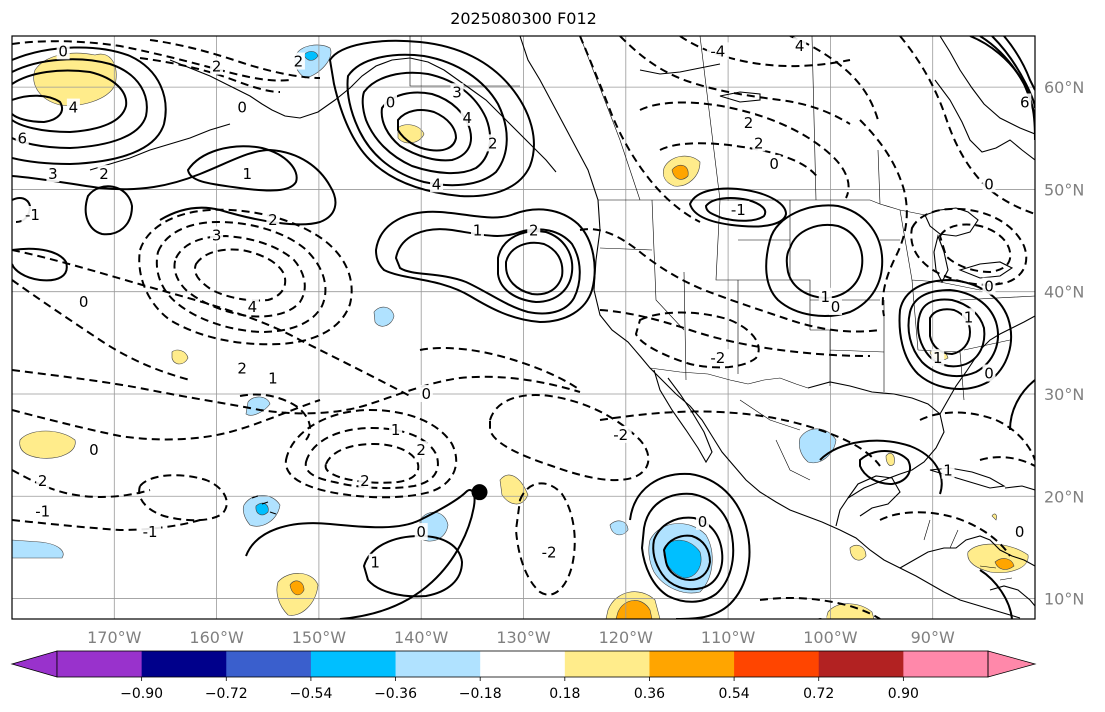 Image resolution: width=1105 pixels, height=712 pixels. What do you see at coordinates (728, 637) in the screenshot?
I see `longitude-tick-label: 110°W` at bounding box center [728, 637].